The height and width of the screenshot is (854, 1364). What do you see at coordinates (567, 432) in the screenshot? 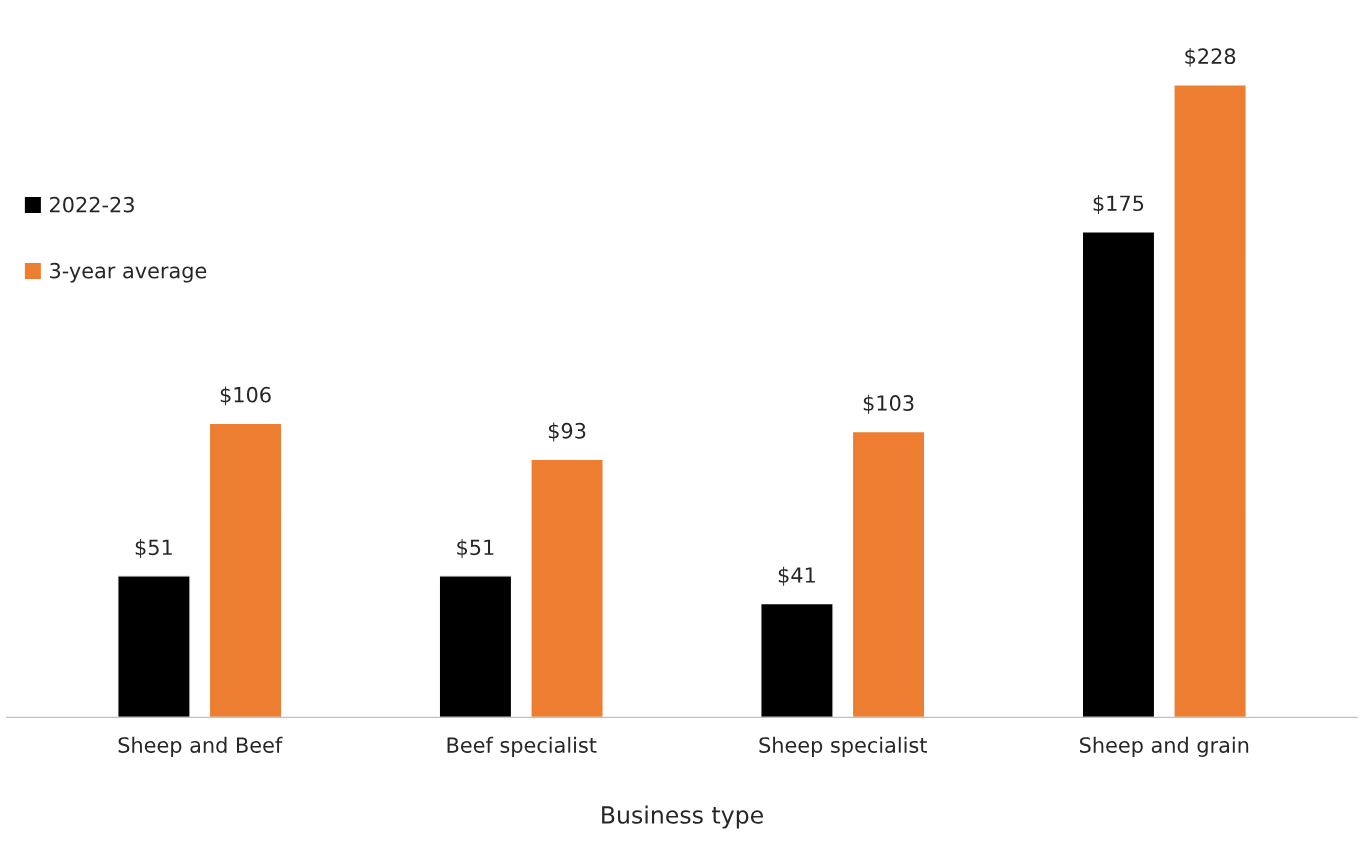
I see `data-label: $93` at bounding box center [567, 432].